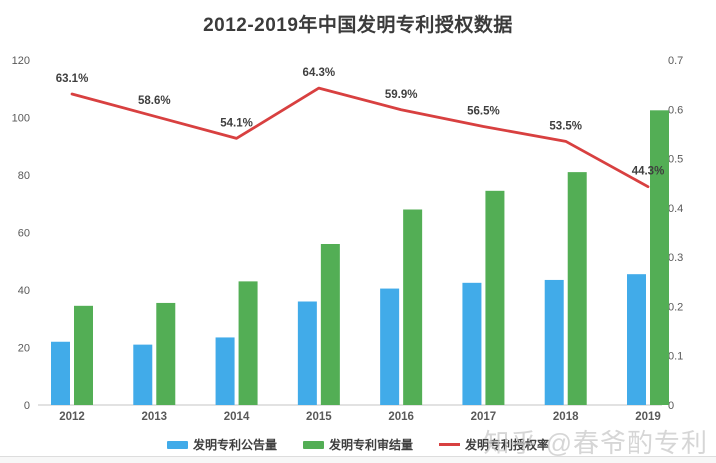 The image size is (716, 463). What do you see at coordinates (401, 417) in the screenshot?
I see `svg-text: 2016` at bounding box center [401, 417].